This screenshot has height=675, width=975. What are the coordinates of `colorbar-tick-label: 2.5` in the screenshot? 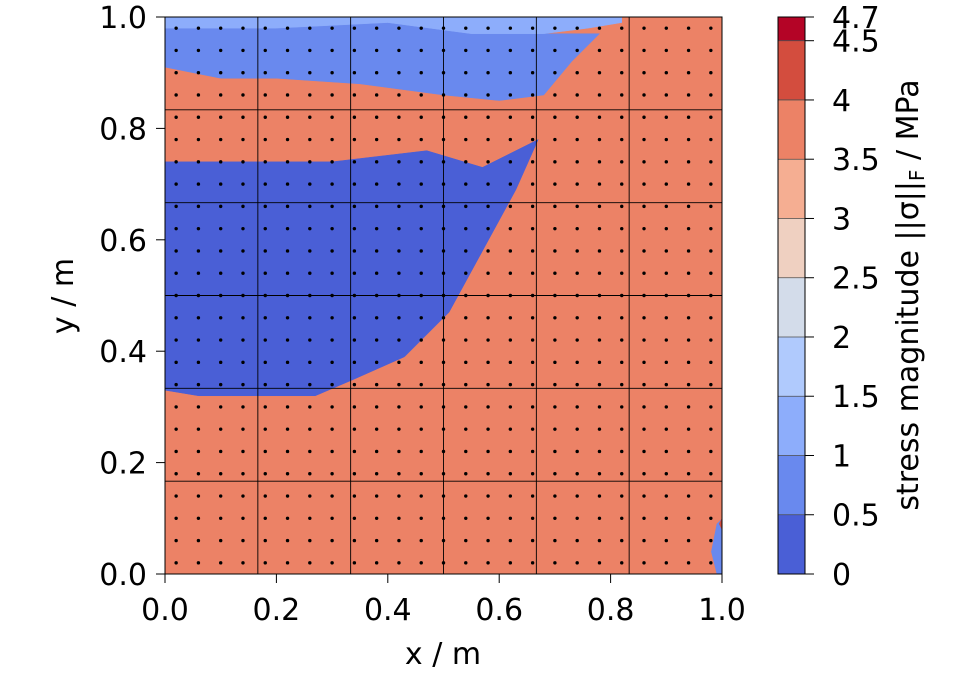 It's located at (856, 279).